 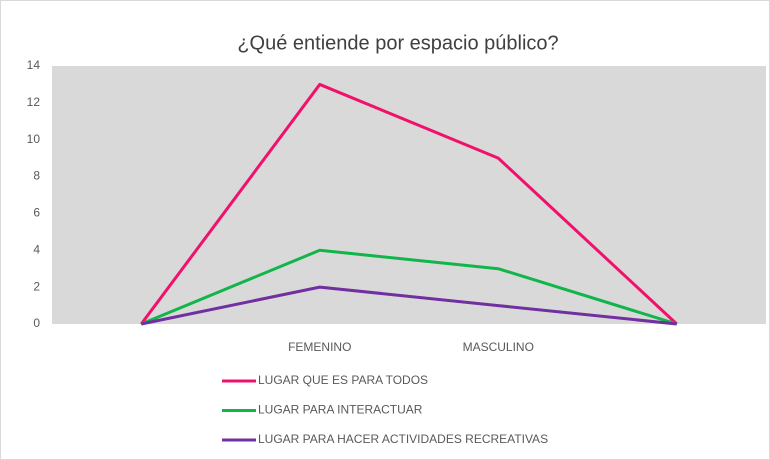 I want to click on chart-title: ¿Qué entiende por espacio público?, so click(x=397, y=43).